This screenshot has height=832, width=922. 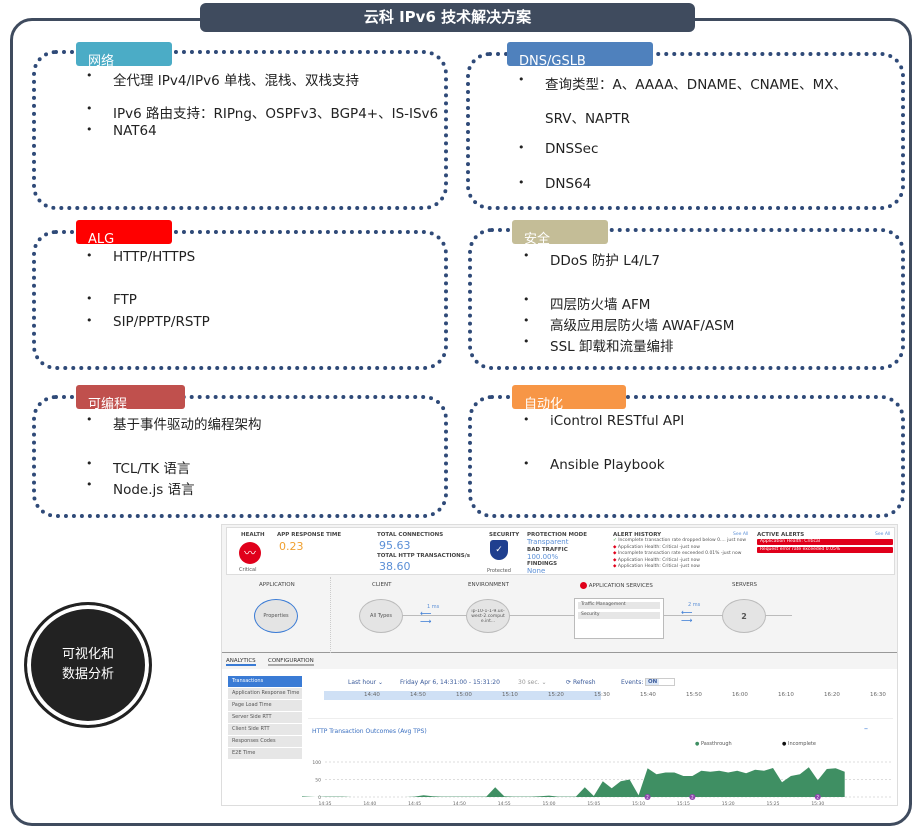 I want to click on item-text: 四层防火墙 AFM, so click(x=600, y=305).